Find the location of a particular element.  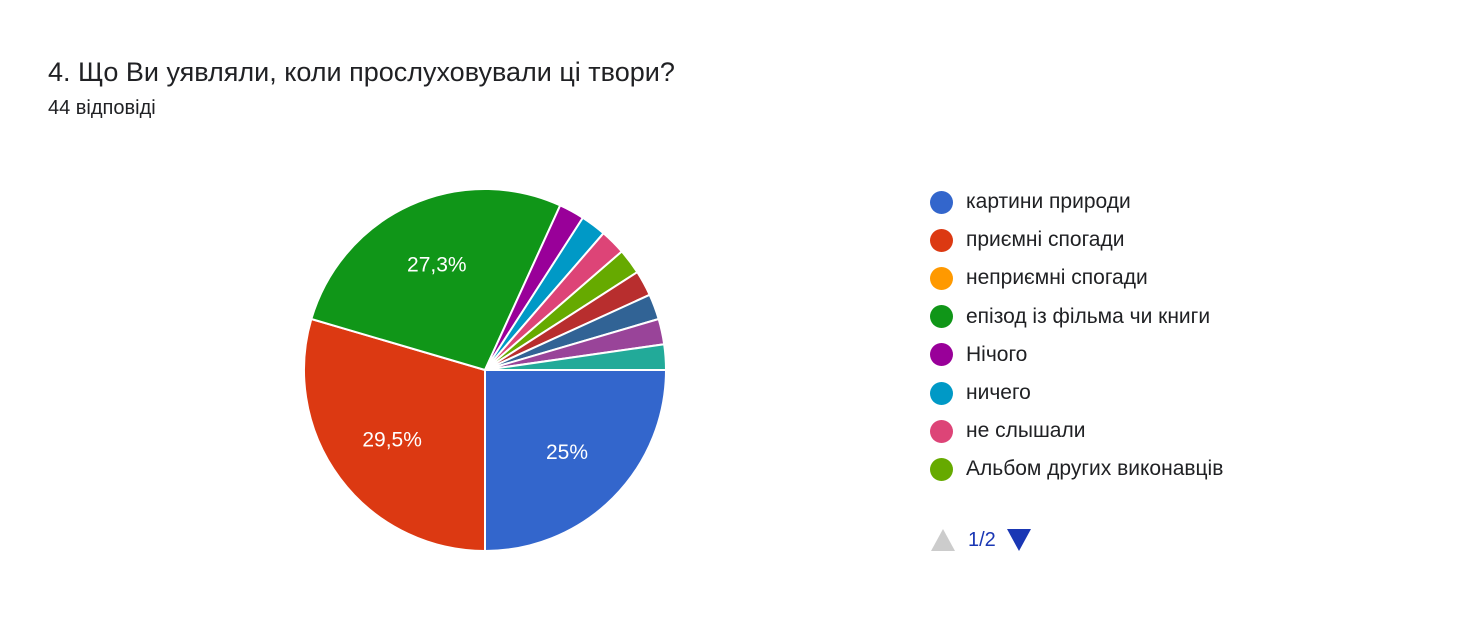

legend-label: неприємні спогади is located at coordinates (1057, 278).